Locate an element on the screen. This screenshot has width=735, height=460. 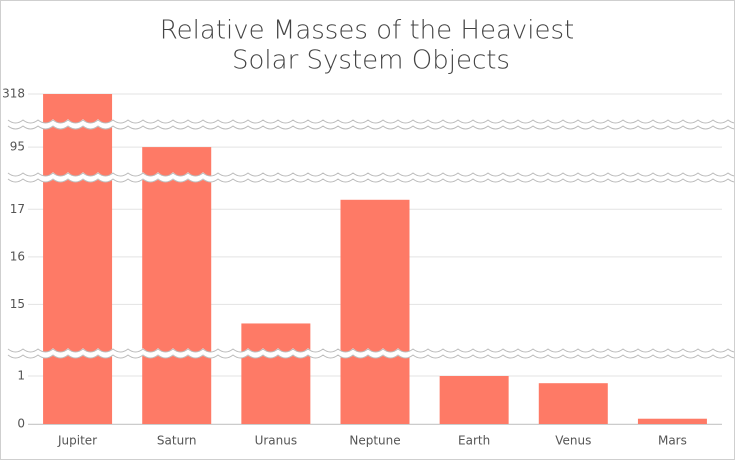
x-tick-label: Venus is located at coordinates (573, 441).